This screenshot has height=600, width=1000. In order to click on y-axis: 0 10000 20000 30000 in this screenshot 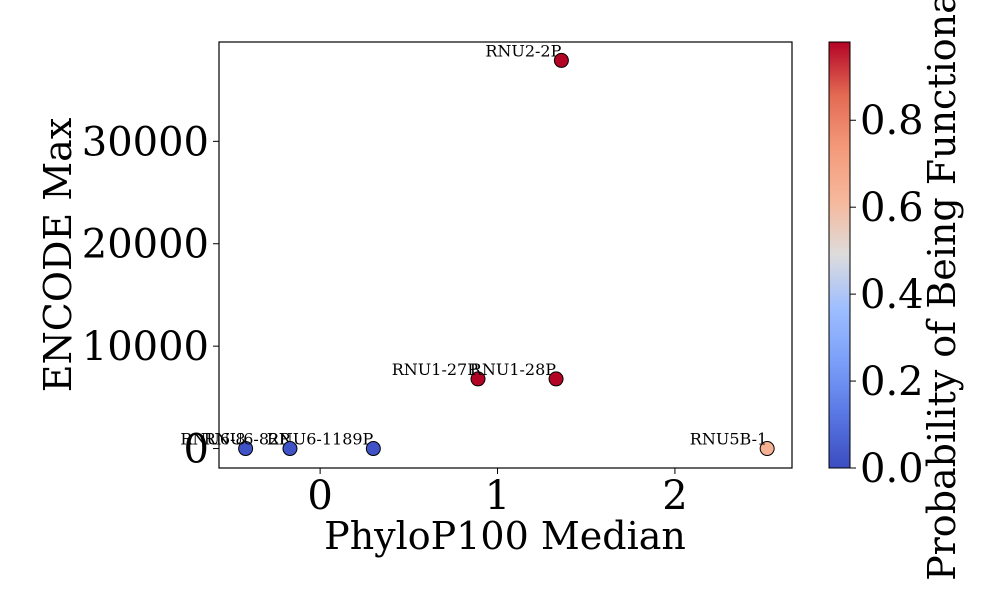, I will do `click(150, 296)`.